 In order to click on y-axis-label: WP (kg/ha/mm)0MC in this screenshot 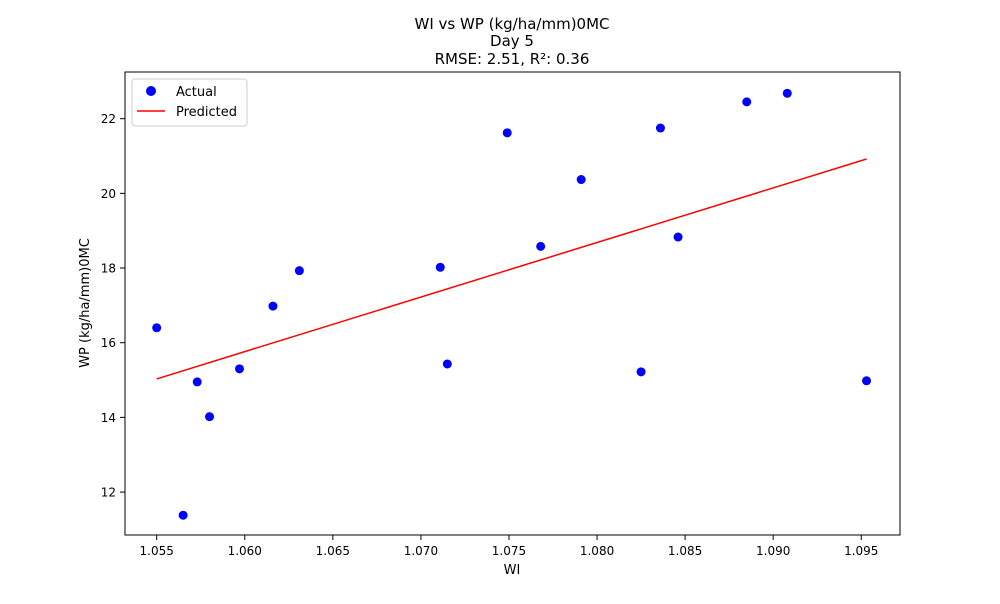, I will do `click(85, 303)`.